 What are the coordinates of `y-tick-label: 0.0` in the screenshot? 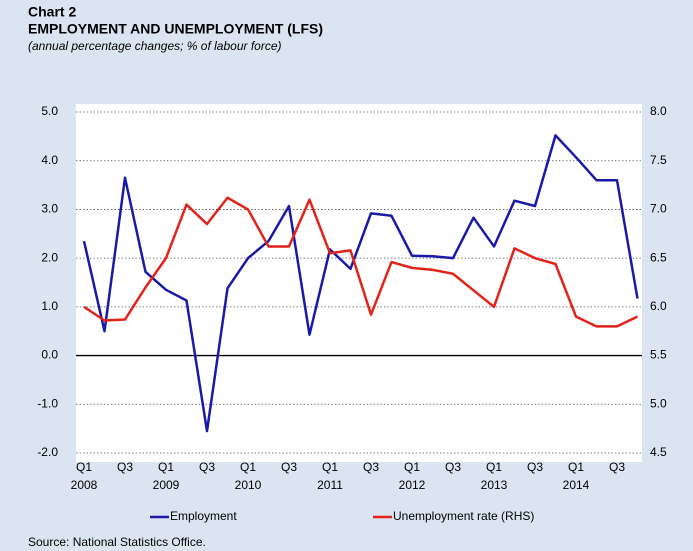 It's located at (49, 355).